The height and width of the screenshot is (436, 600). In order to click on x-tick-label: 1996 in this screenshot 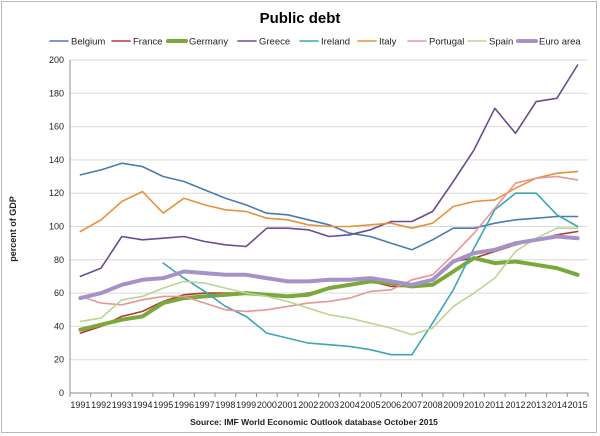, I will do `click(184, 405)`.